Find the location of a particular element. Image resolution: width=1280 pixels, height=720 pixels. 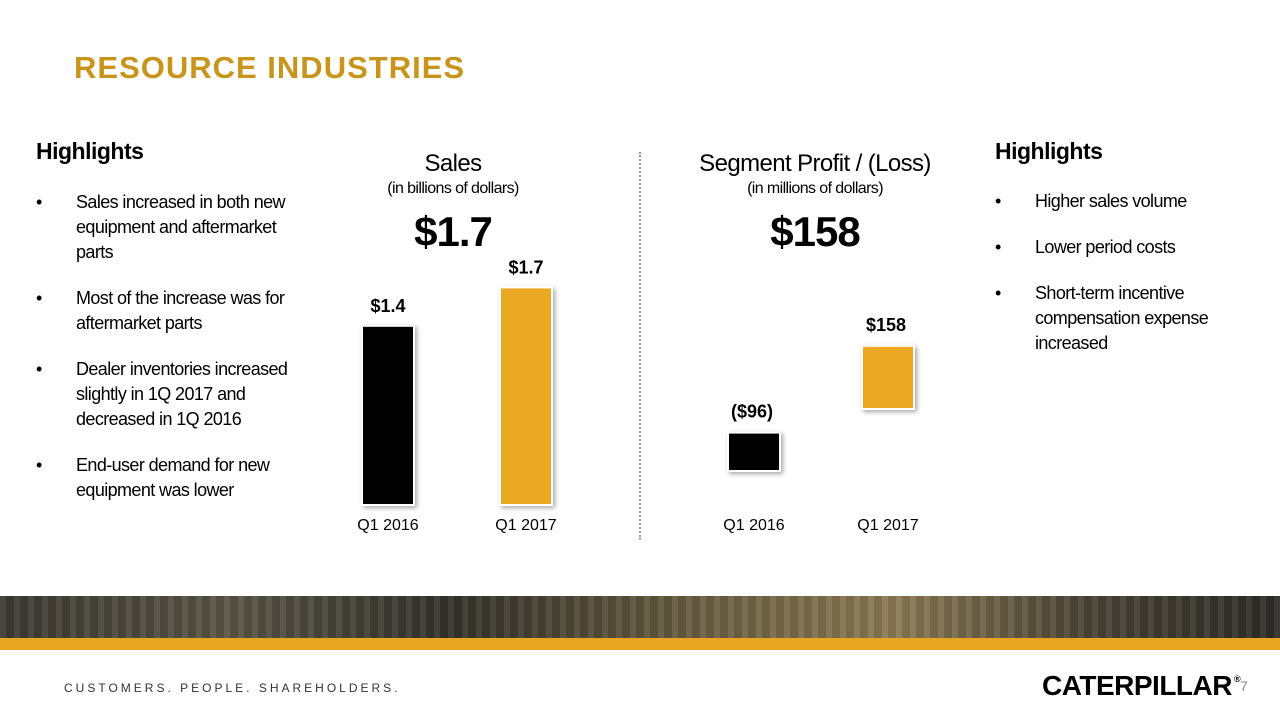

profit-category-label: Q1 2017 is located at coordinates (887, 525).